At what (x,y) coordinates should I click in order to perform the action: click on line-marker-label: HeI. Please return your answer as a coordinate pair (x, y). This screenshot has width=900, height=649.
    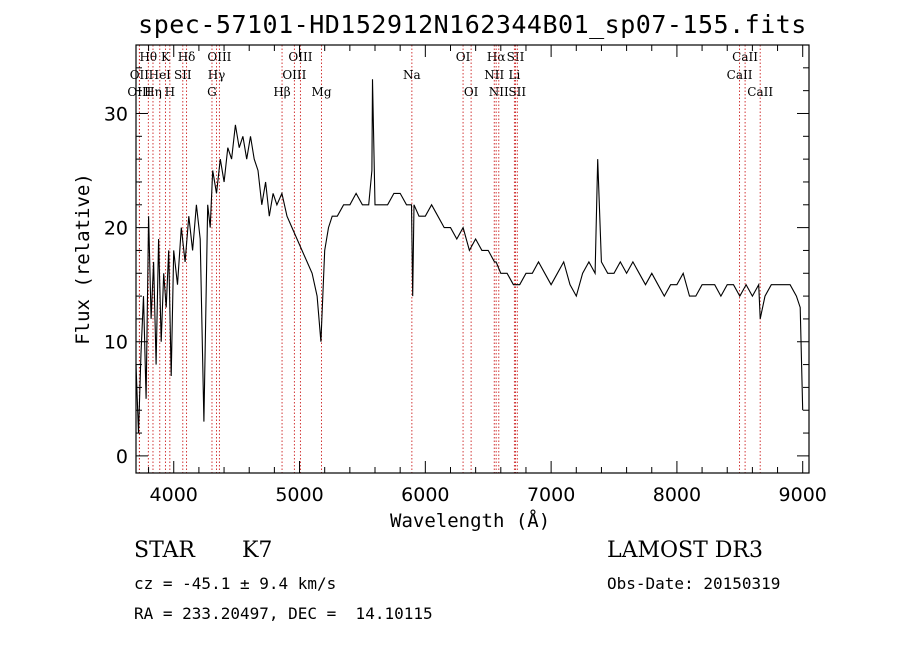
    Looking at the image, I should click on (160, 75).